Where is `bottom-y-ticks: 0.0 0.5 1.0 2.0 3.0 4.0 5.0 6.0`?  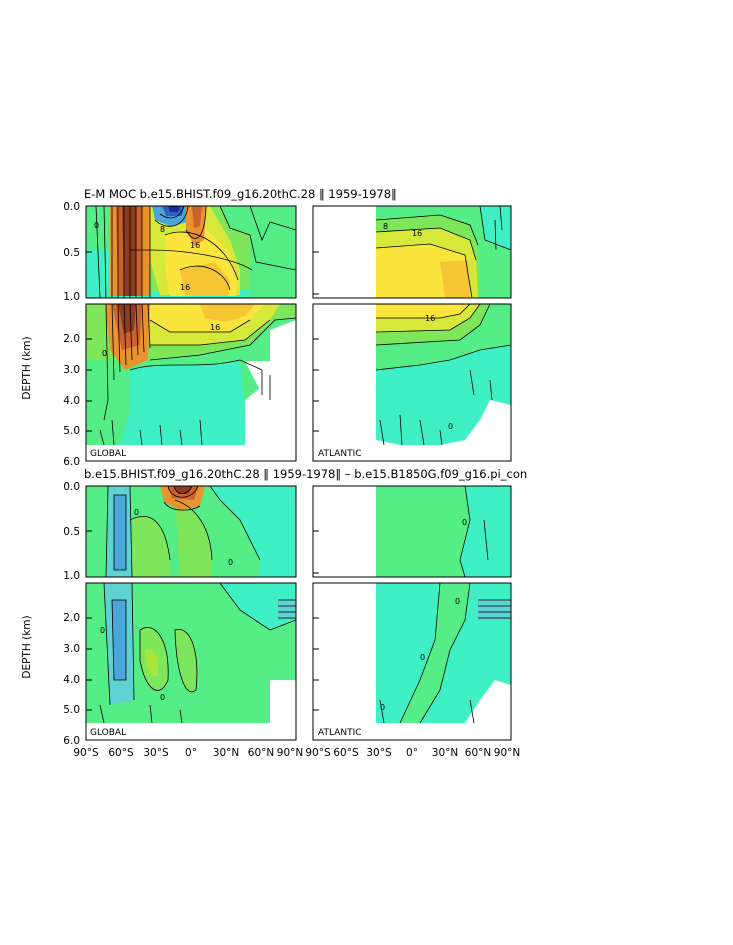
bottom-y-ticks: 0.0 0.5 1.0 2.0 3.0 4.0 5.0 6.0 is located at coordinates (71, 614).